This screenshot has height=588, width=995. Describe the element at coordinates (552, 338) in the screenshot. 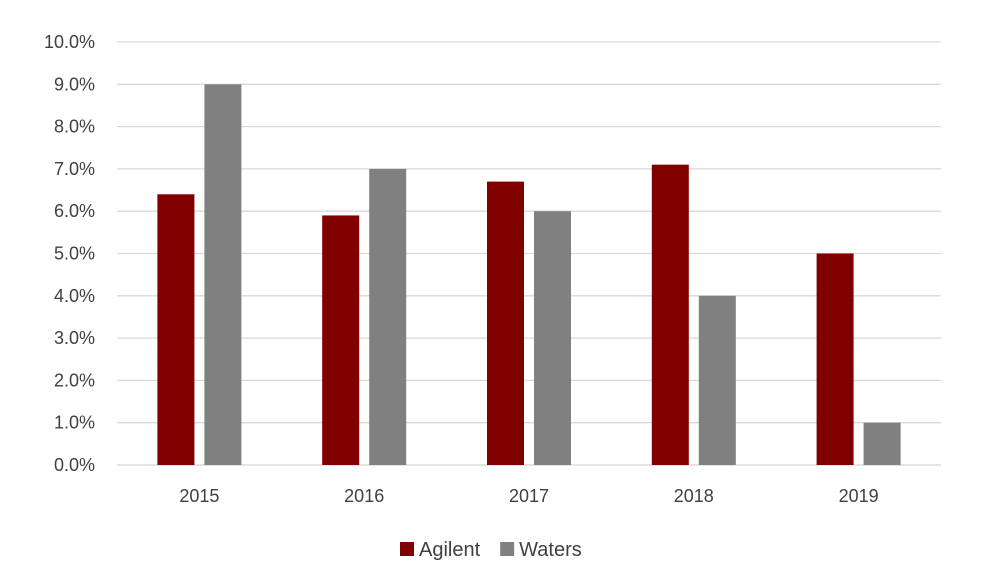

I see `bar-waters-2017` at that location.